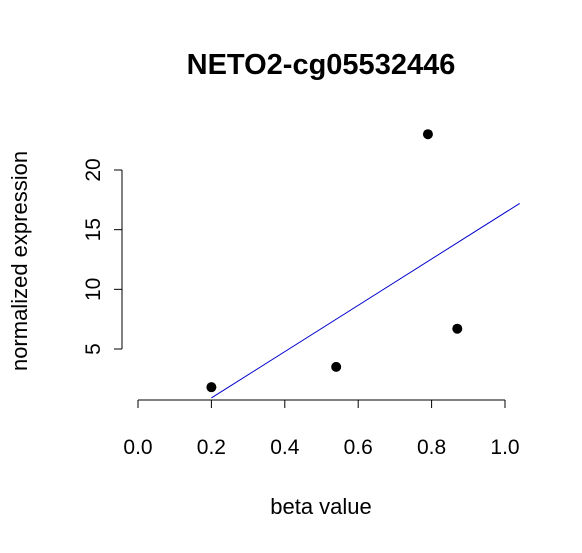 Image resolution: width=582 pixels, height=553 pixels. What do you see at coordinates (93, 229) in the screenshot?
I see `y-tick-label: 15` at bounding box center [93, 229].